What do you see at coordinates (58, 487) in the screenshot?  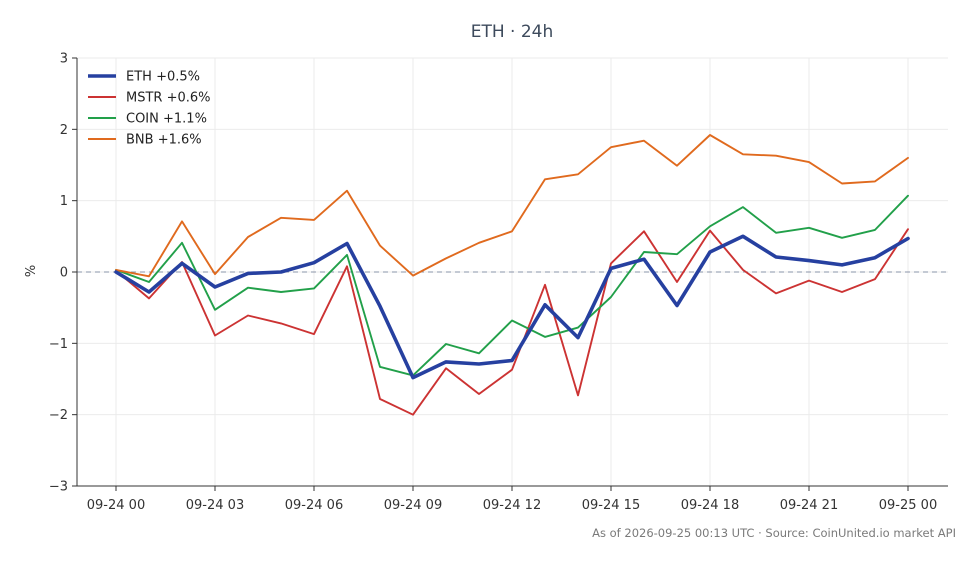 I see `y-tick-label: −3` at bounding box center [58, 487].